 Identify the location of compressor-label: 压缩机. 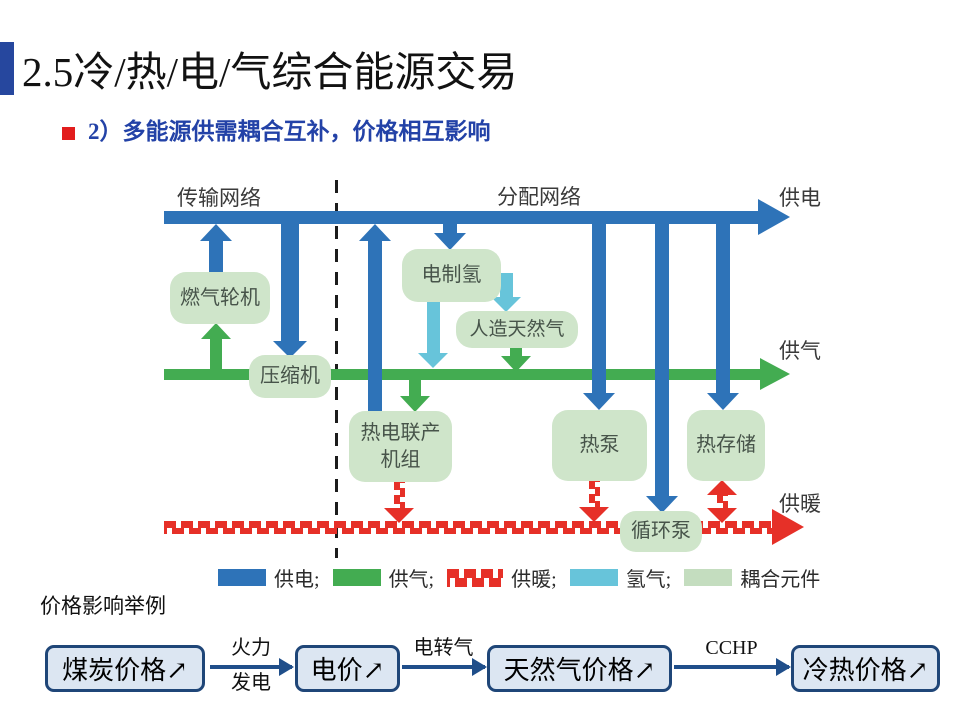
(290, 376).